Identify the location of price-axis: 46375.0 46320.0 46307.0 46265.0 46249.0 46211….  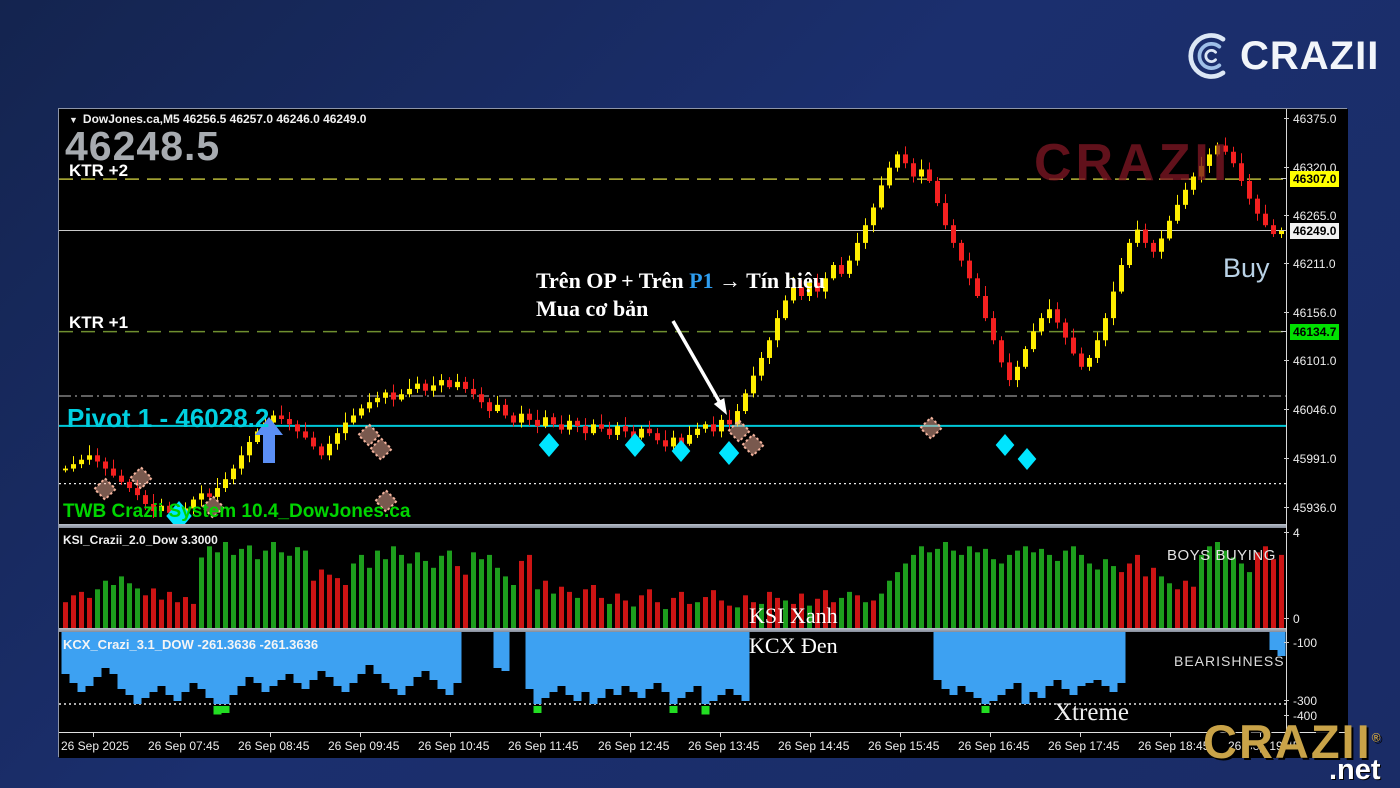
(1314, 420).